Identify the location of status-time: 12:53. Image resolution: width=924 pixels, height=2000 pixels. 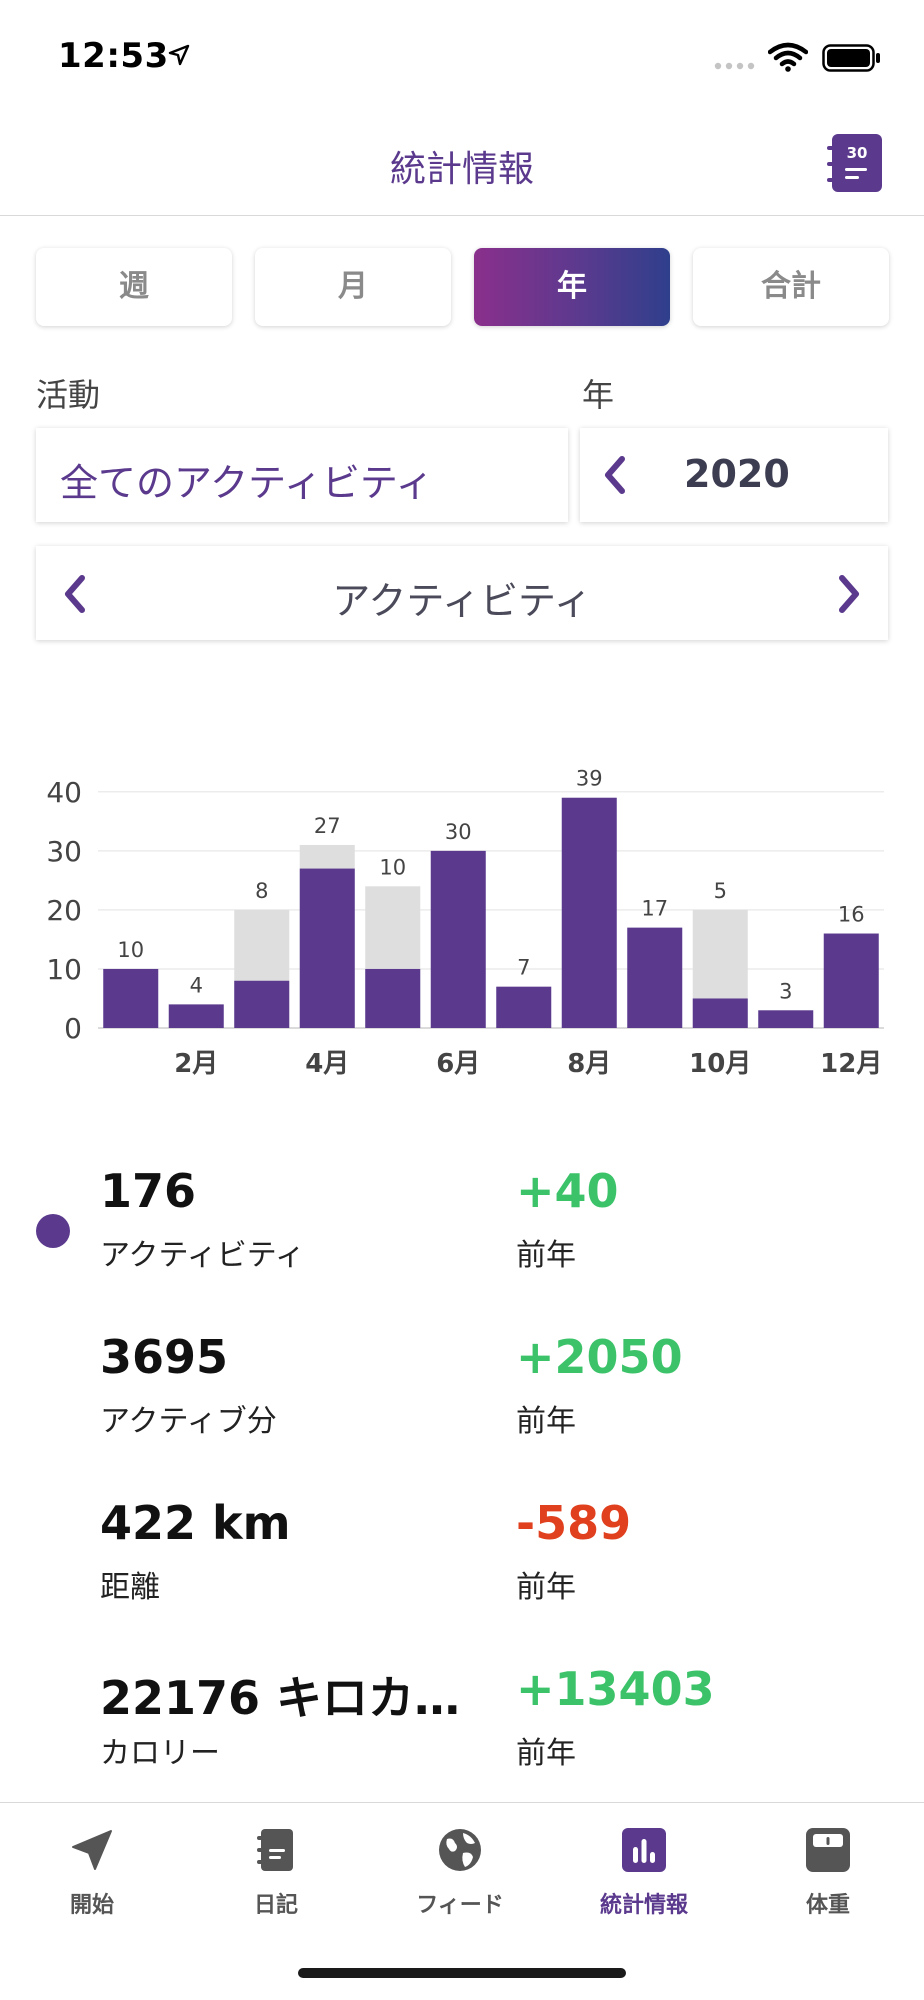
(113, 56).